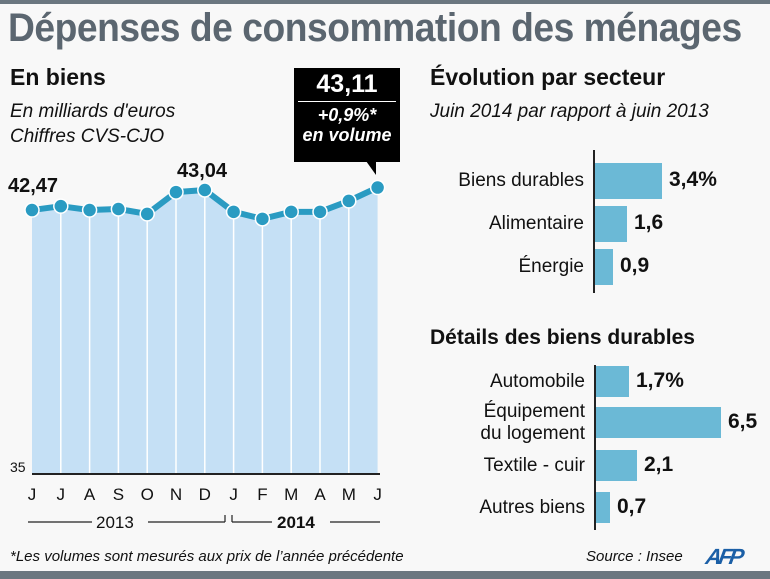 The height and width of the screenshot is (579, 770). What do you see at coordinates (562, 337) in the screenshot?
I see `durables-heading: Détails des biens durables` at bounding box center [562, 337].